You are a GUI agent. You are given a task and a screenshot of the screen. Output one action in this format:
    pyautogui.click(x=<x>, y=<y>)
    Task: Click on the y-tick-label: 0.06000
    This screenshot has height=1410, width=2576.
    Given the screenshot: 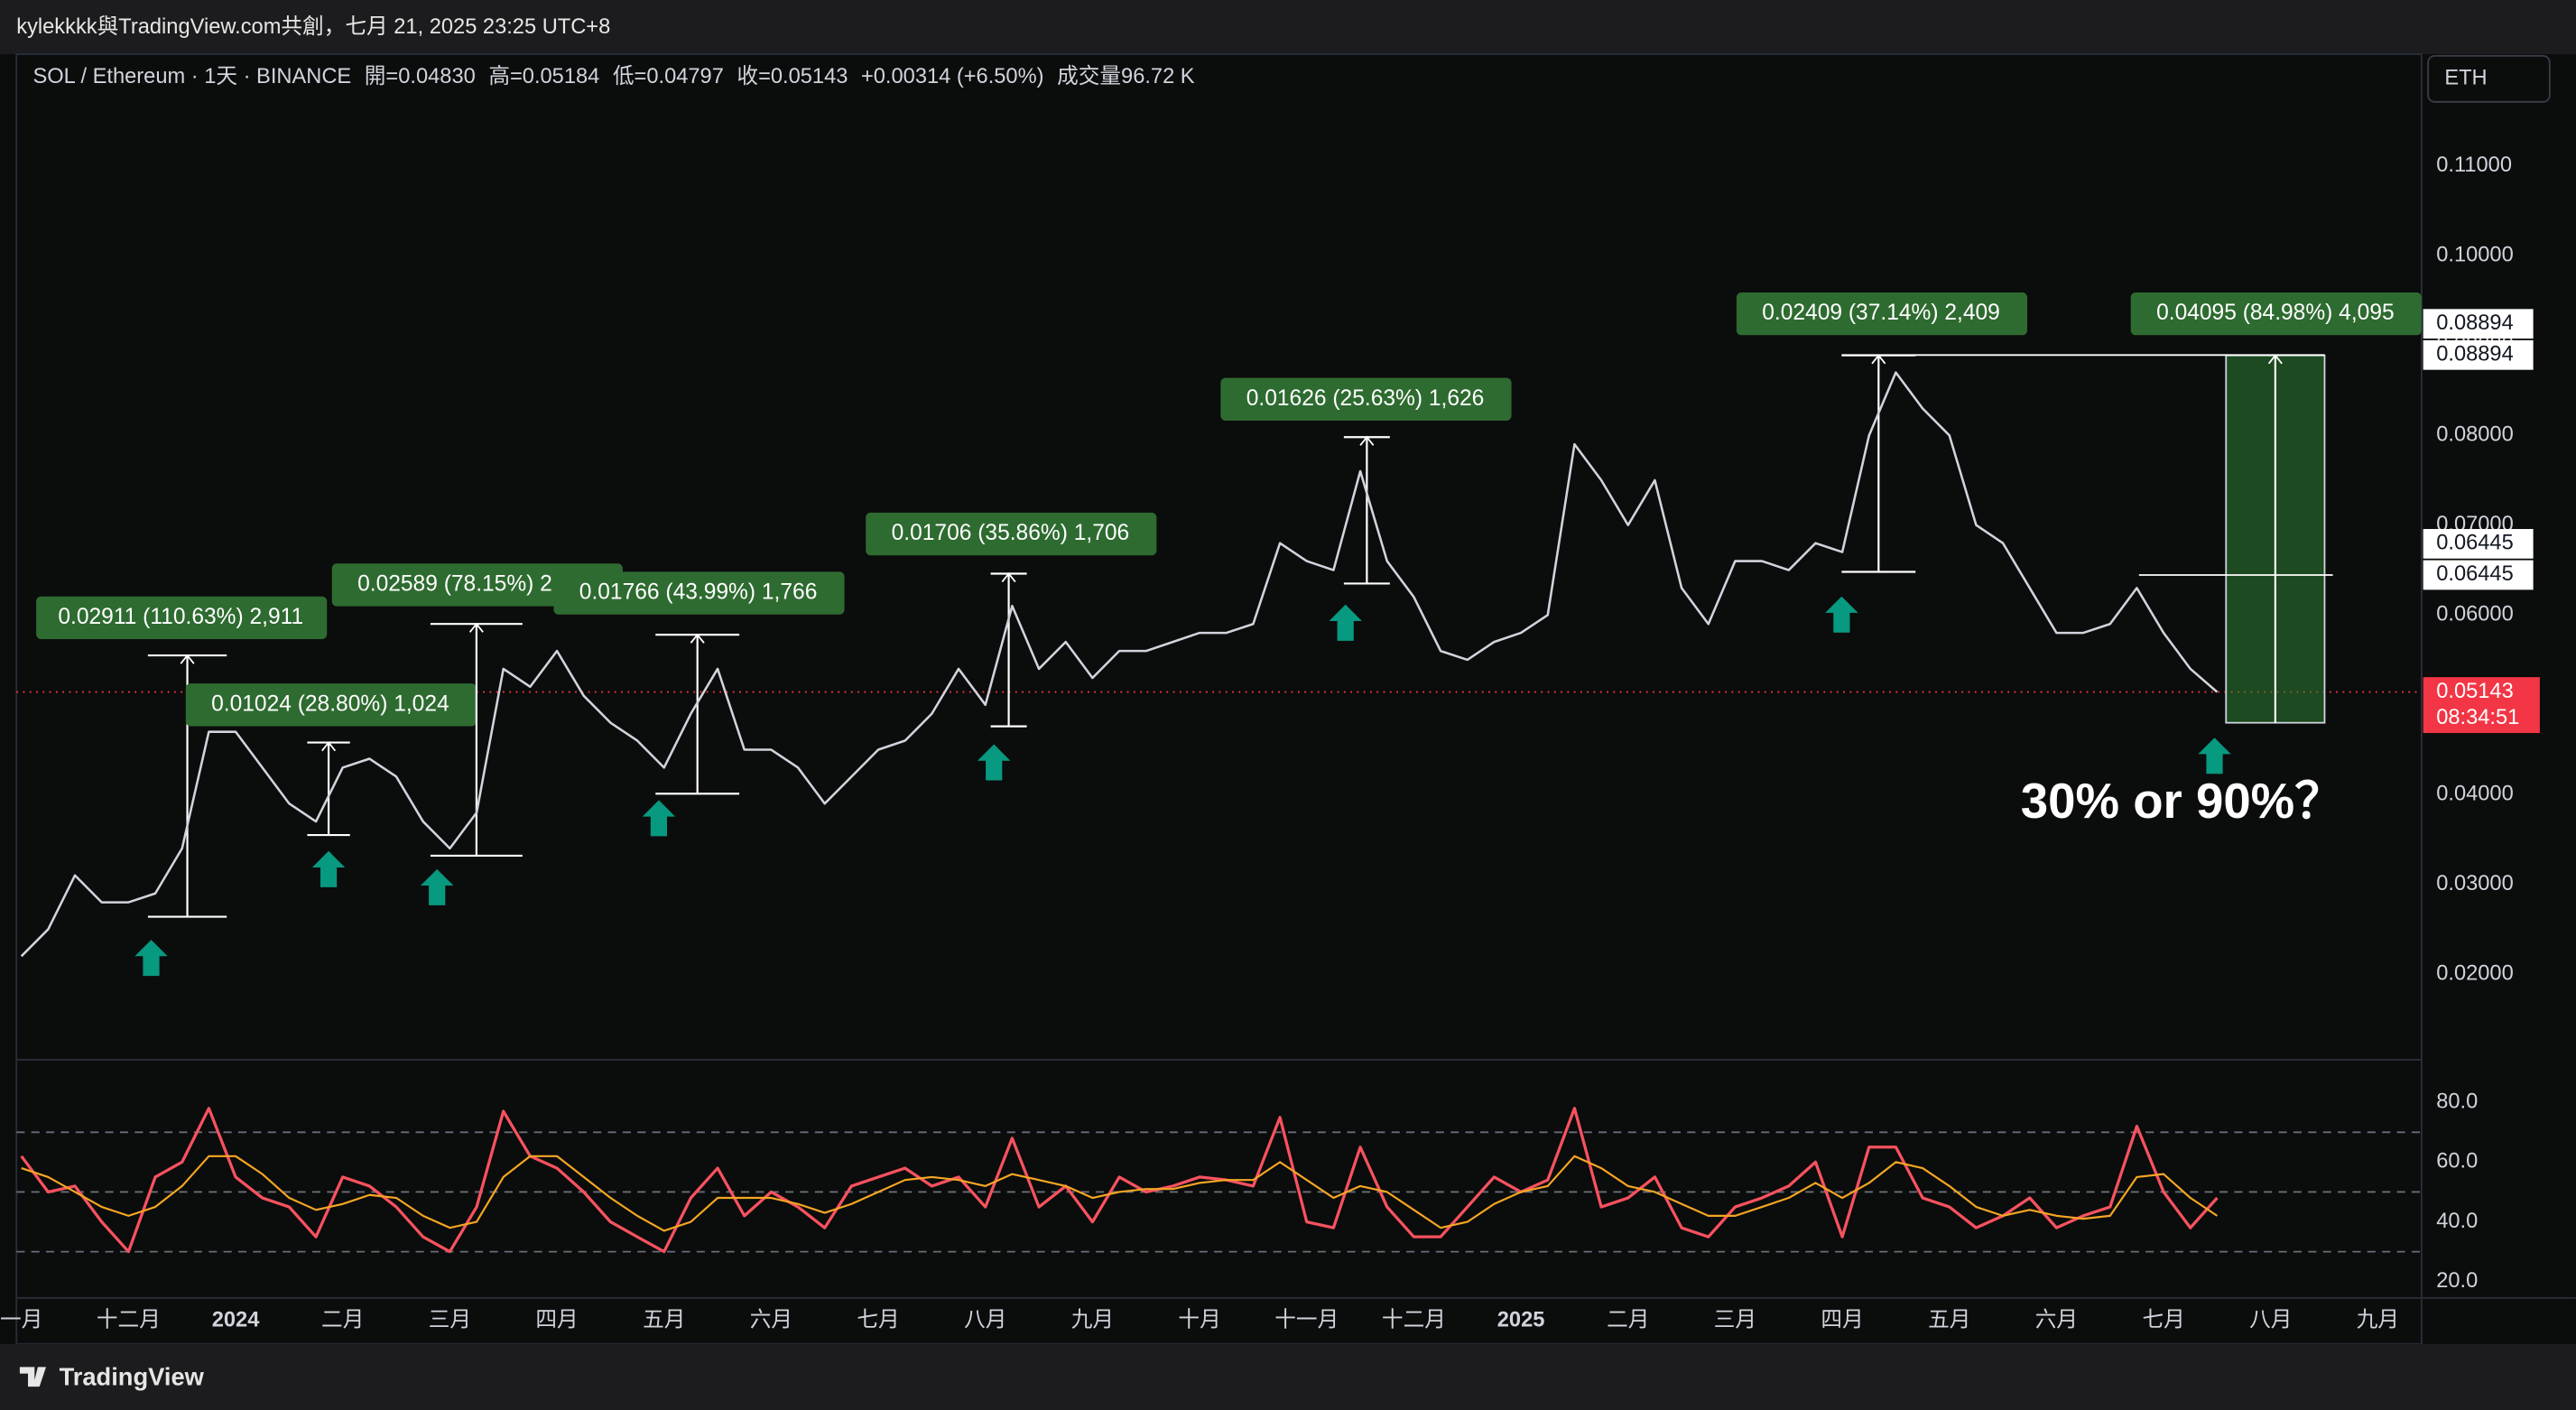 What is the action you would take?
    pyautogui.click(x=2475, y=614)
    